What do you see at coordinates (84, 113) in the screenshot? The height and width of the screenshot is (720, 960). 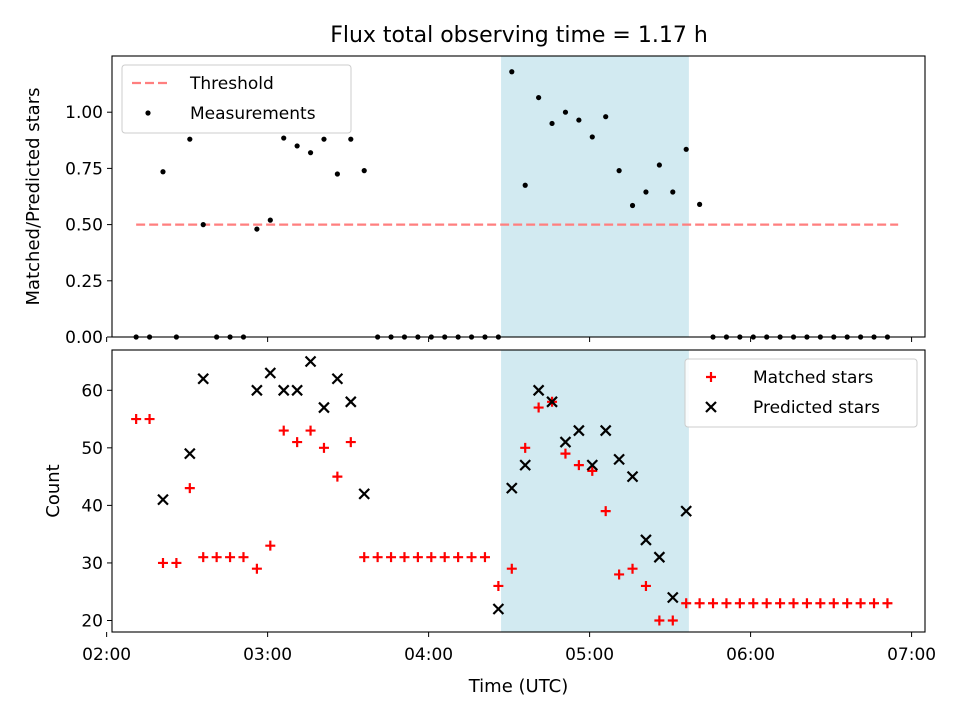 I see `top-ytick-label: 1.00` at bounding box center [84, 113].